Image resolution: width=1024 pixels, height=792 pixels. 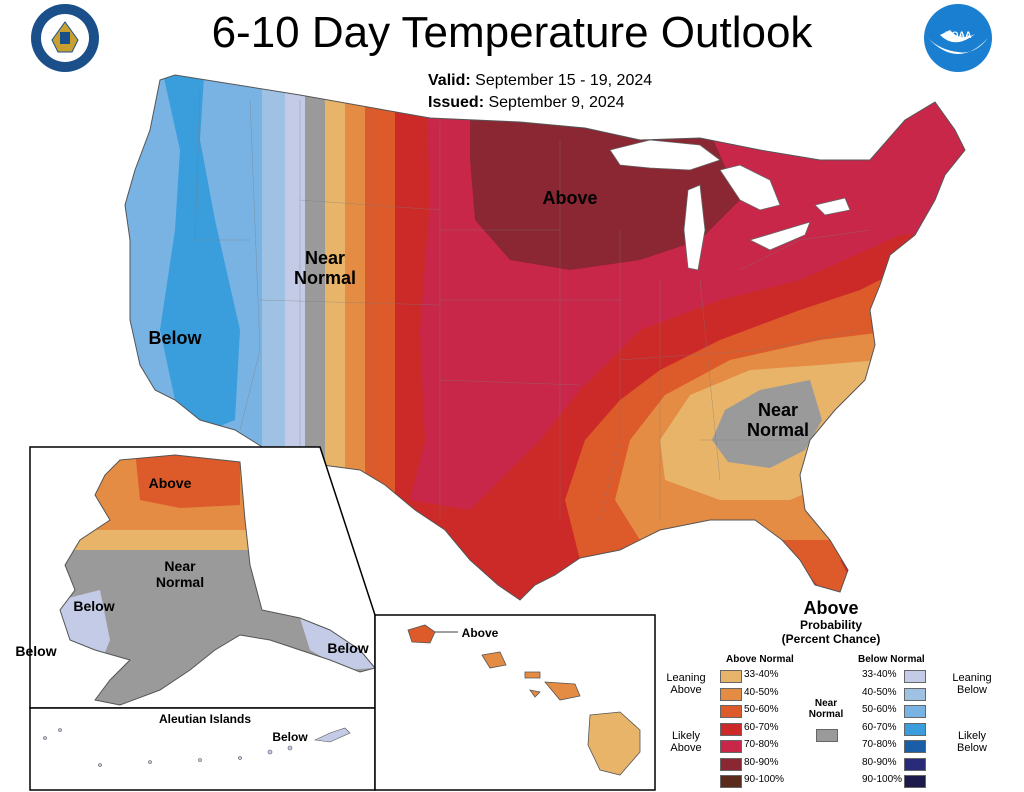 What do you see at coordinates (826, 709) in the screenshot?
I see `legend-near-normal: Near Normal` at bounding box center [826, 709].